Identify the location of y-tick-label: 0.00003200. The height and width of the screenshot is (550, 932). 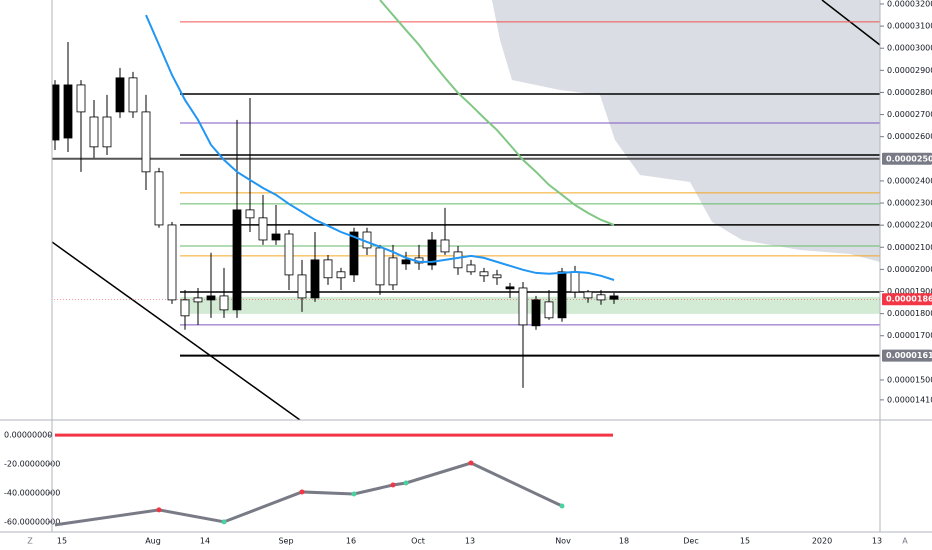
(909, 4).